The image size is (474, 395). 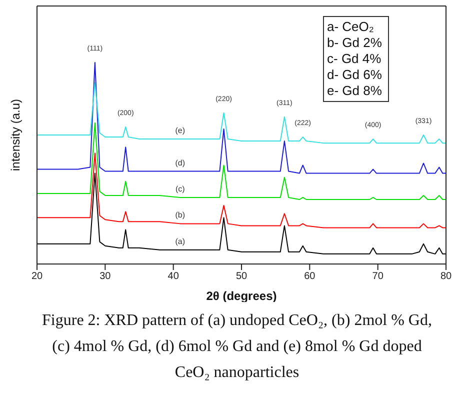 What do you see at coordinates (106, 276) in the screenshot?
I see `x-tick-label: 30` at bounding box center [106, 276].